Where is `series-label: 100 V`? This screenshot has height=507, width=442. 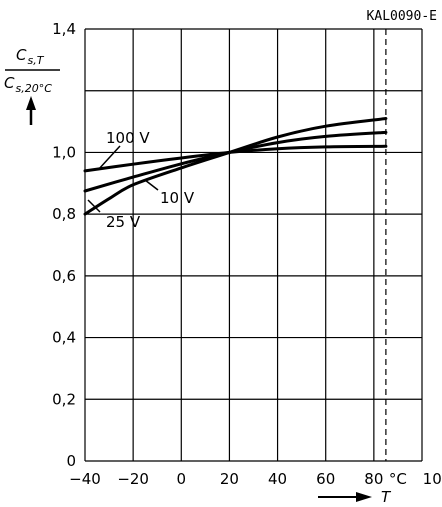 series-label: 100 V is located at coordinates (128, 138).